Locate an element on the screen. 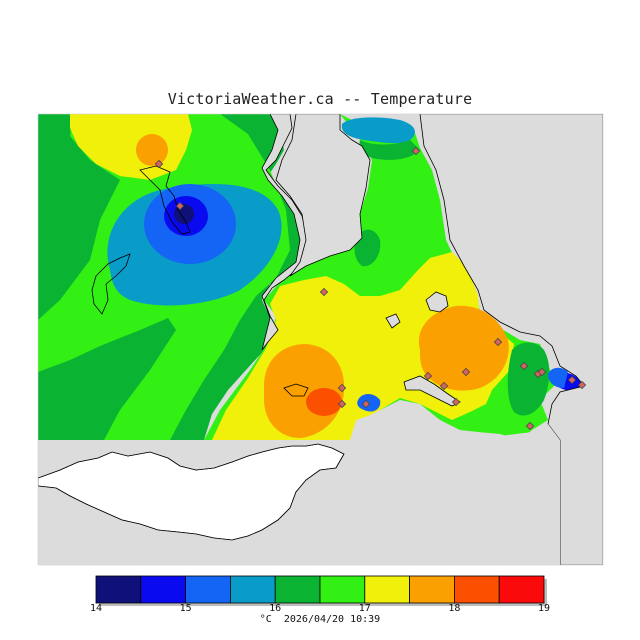 Image resolution: width=640 pixels, height=640 pixels. legend-unit: °C is located at coordinates (265, 619).